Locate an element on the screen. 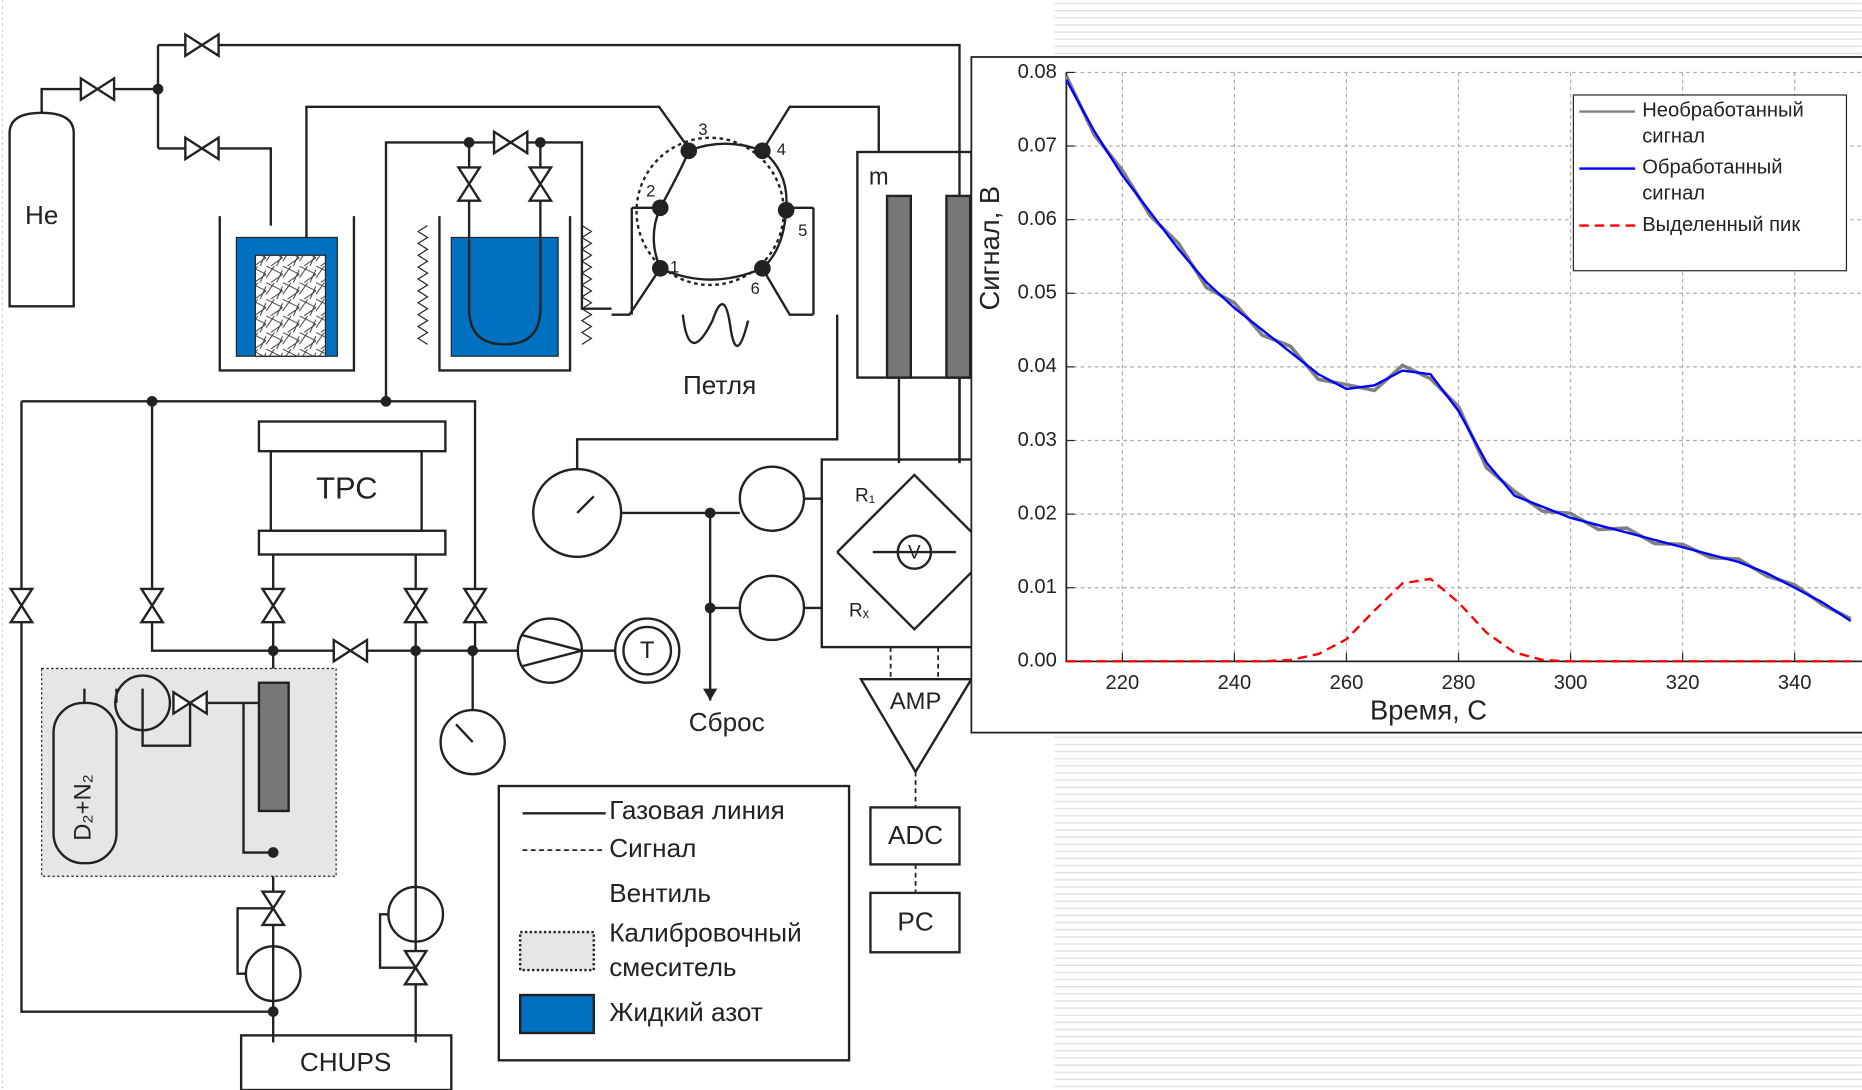 The width and height of the screenshot is (1862, 1090). legend-text: Жидкий азот is located at coordinates (686, 1012).